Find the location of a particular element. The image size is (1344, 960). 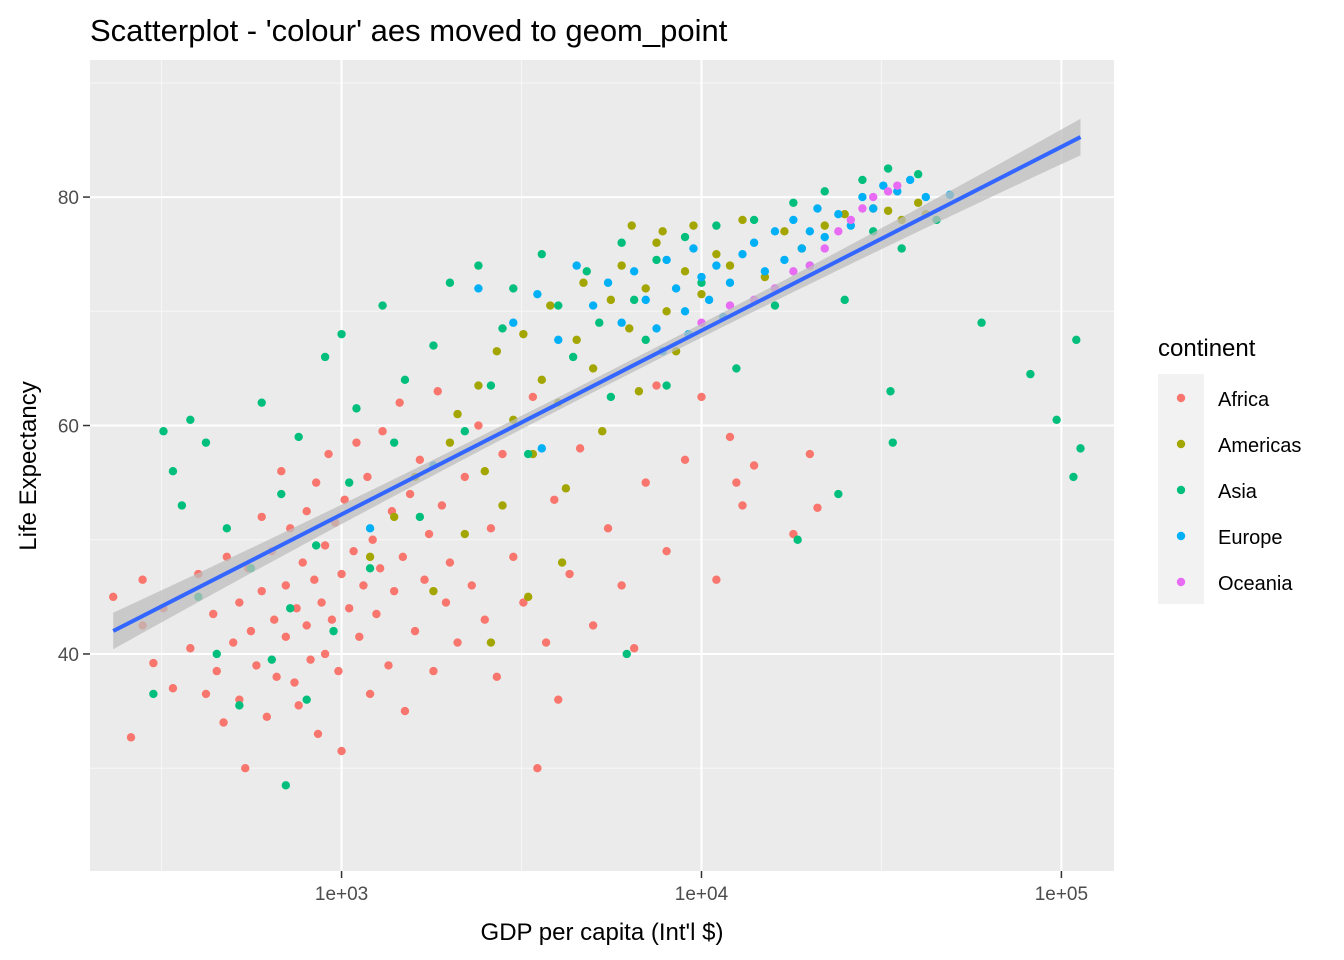

legend-key-americas is located at coordinates (1181, 444).